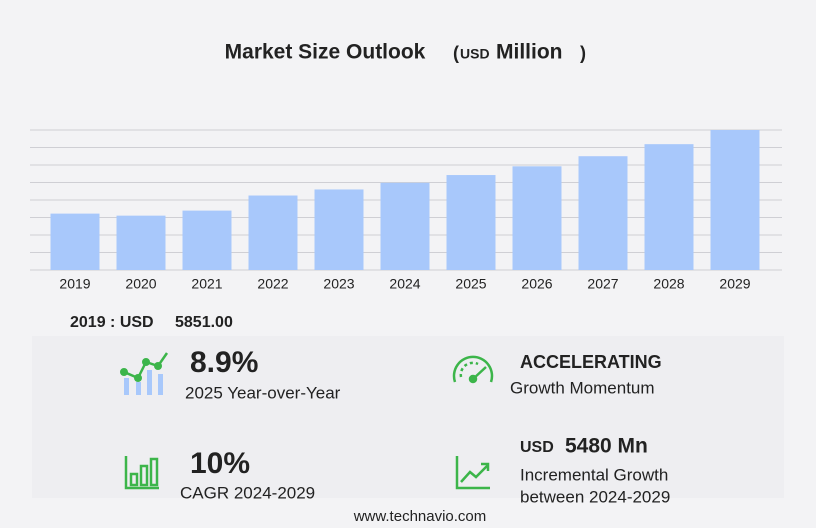 This screenshot has height=528, width=816. I want to click on x-tick-label: 2029, so click(734, 284).